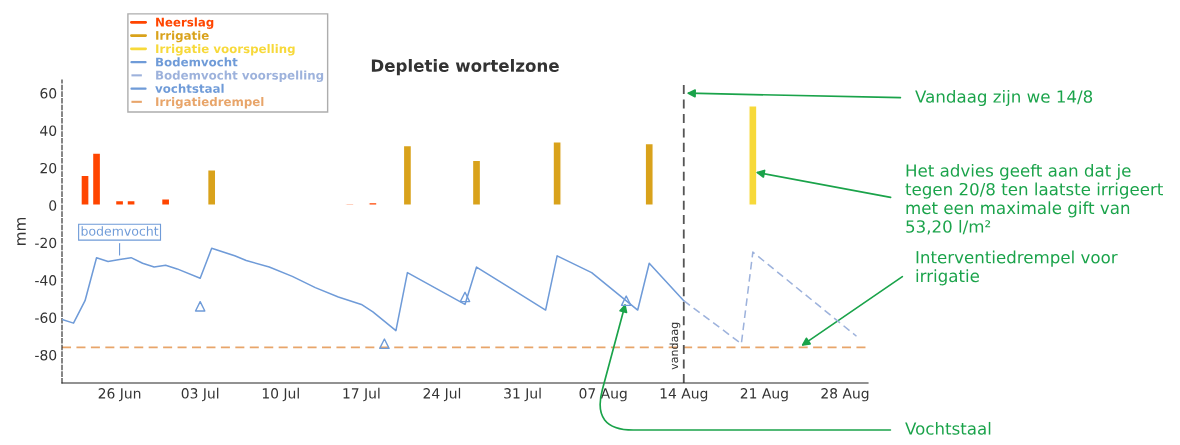  I want to click on legend-label: vochtstaal, so click(189, 88).